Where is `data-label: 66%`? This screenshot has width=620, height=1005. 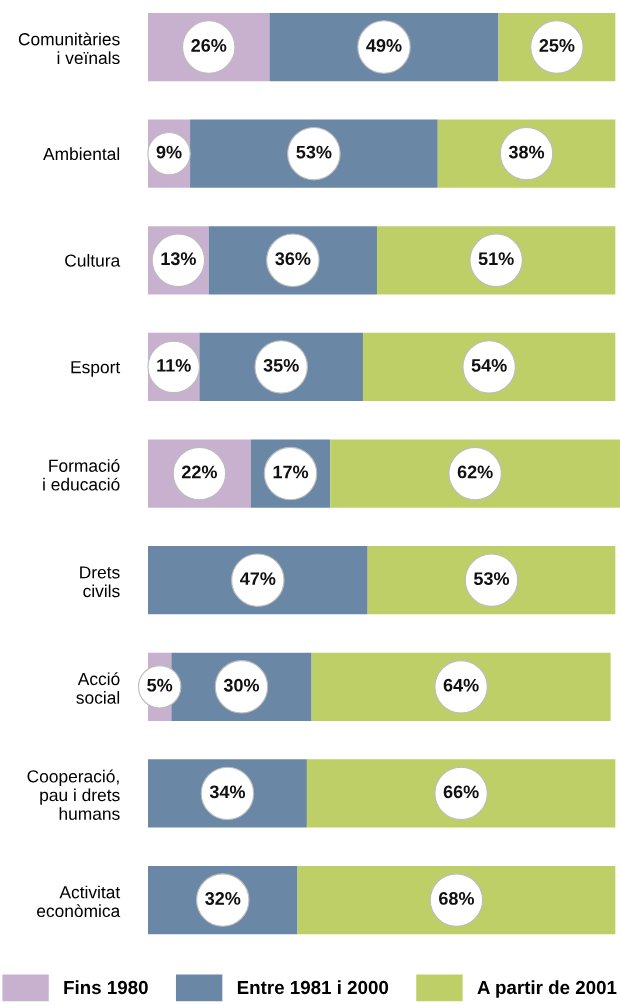
data-label: 66% is located at coordinates (461, 792).